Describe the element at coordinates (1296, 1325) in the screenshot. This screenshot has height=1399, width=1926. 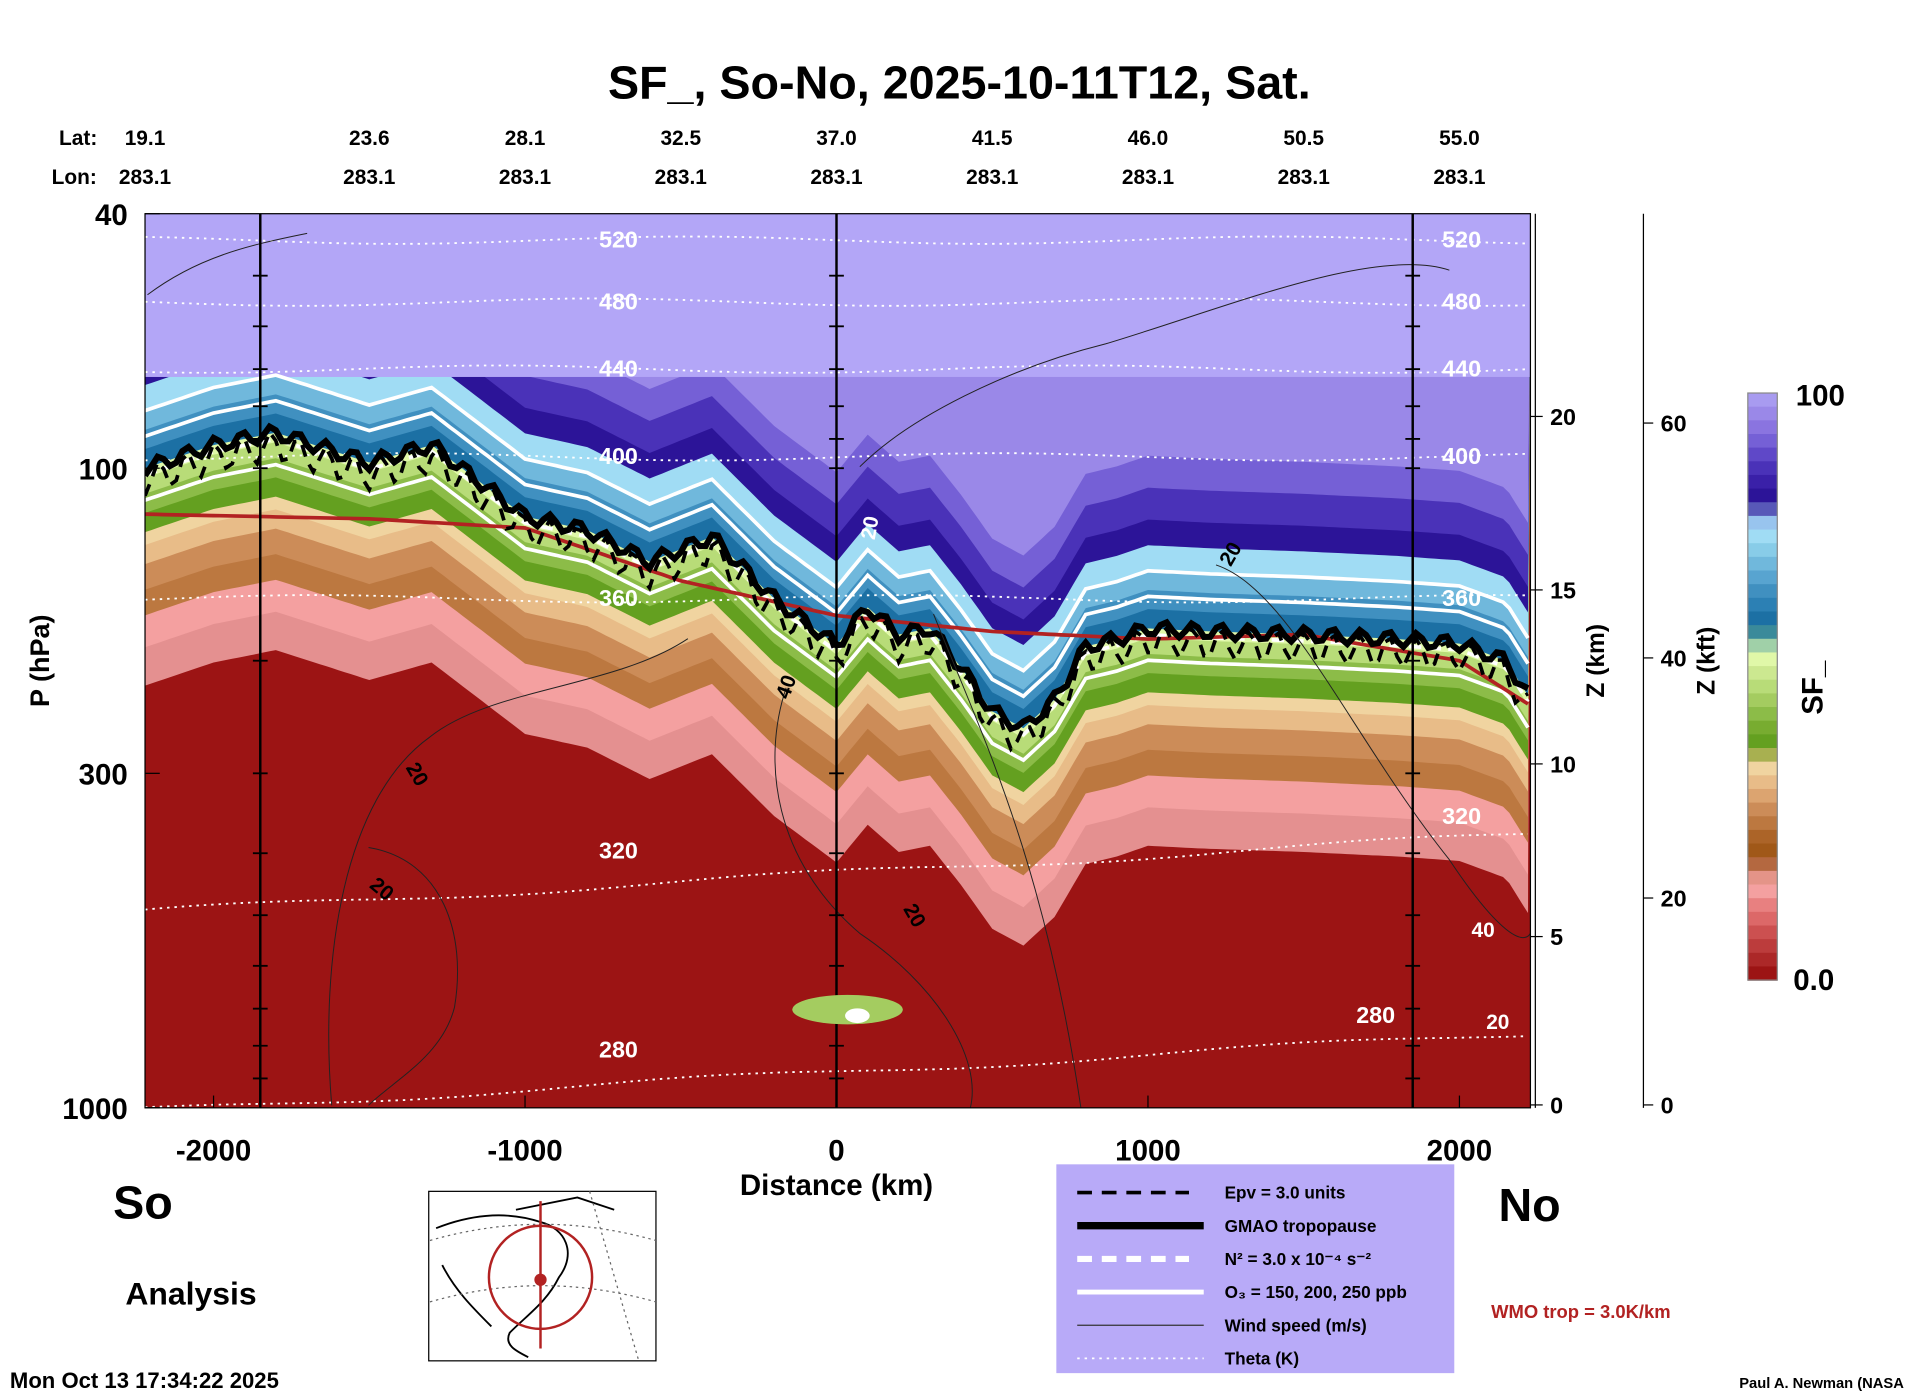
I see `legend-item: Wind speed (m/s)` at that location.